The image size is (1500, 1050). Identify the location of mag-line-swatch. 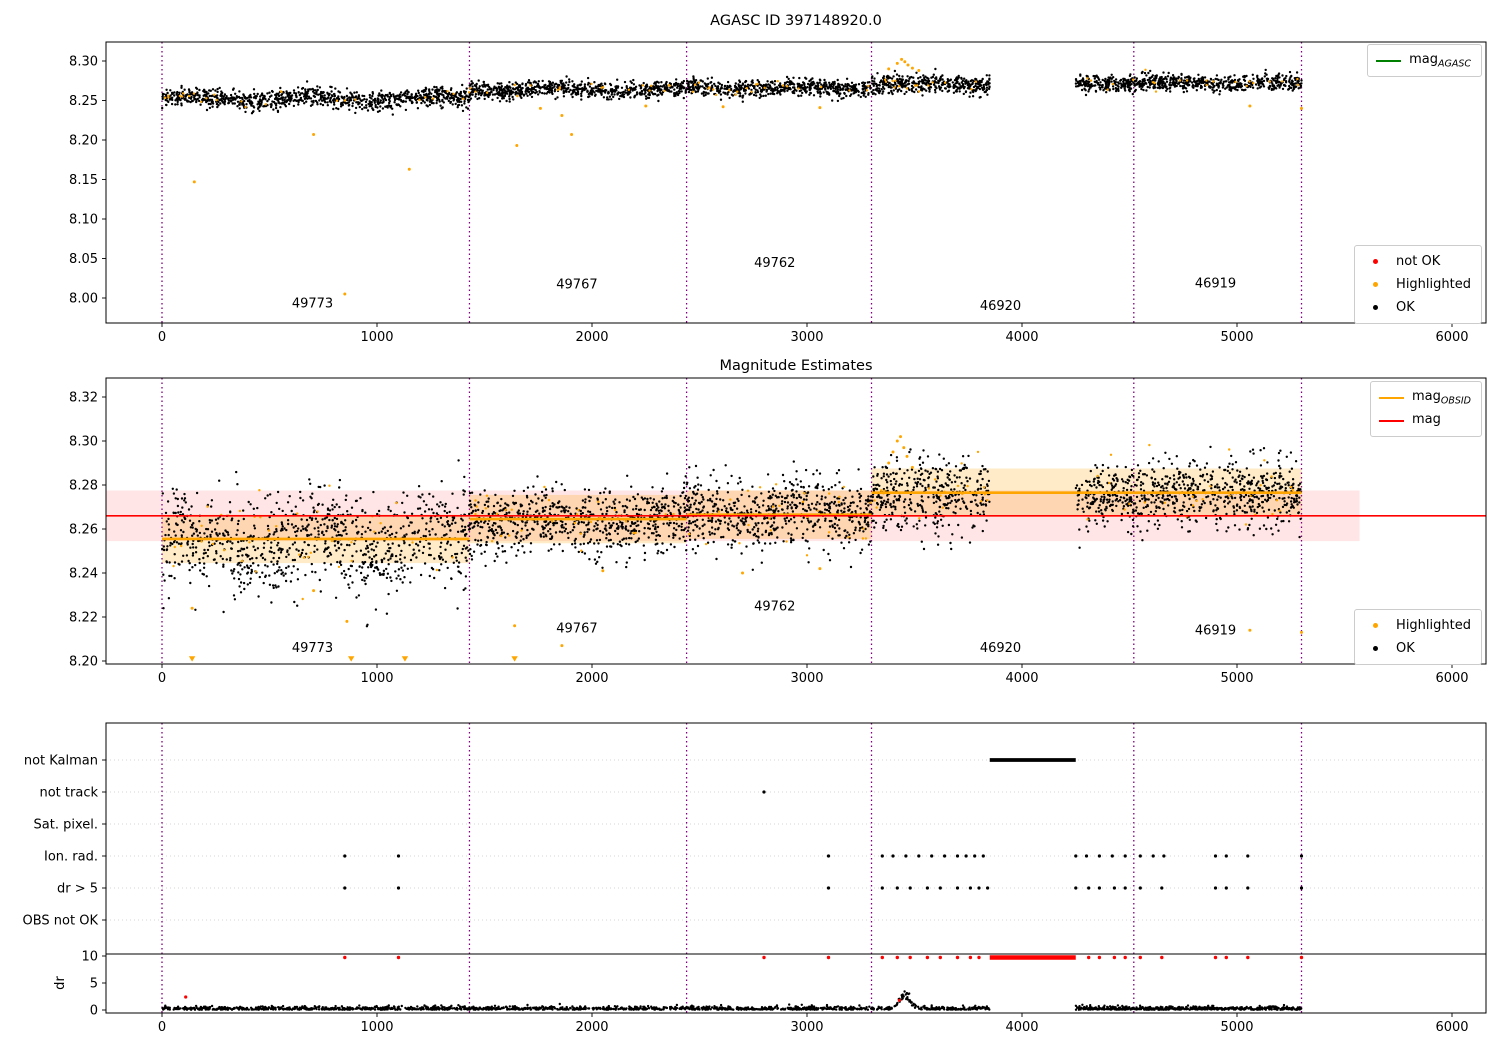
(1391, 420).